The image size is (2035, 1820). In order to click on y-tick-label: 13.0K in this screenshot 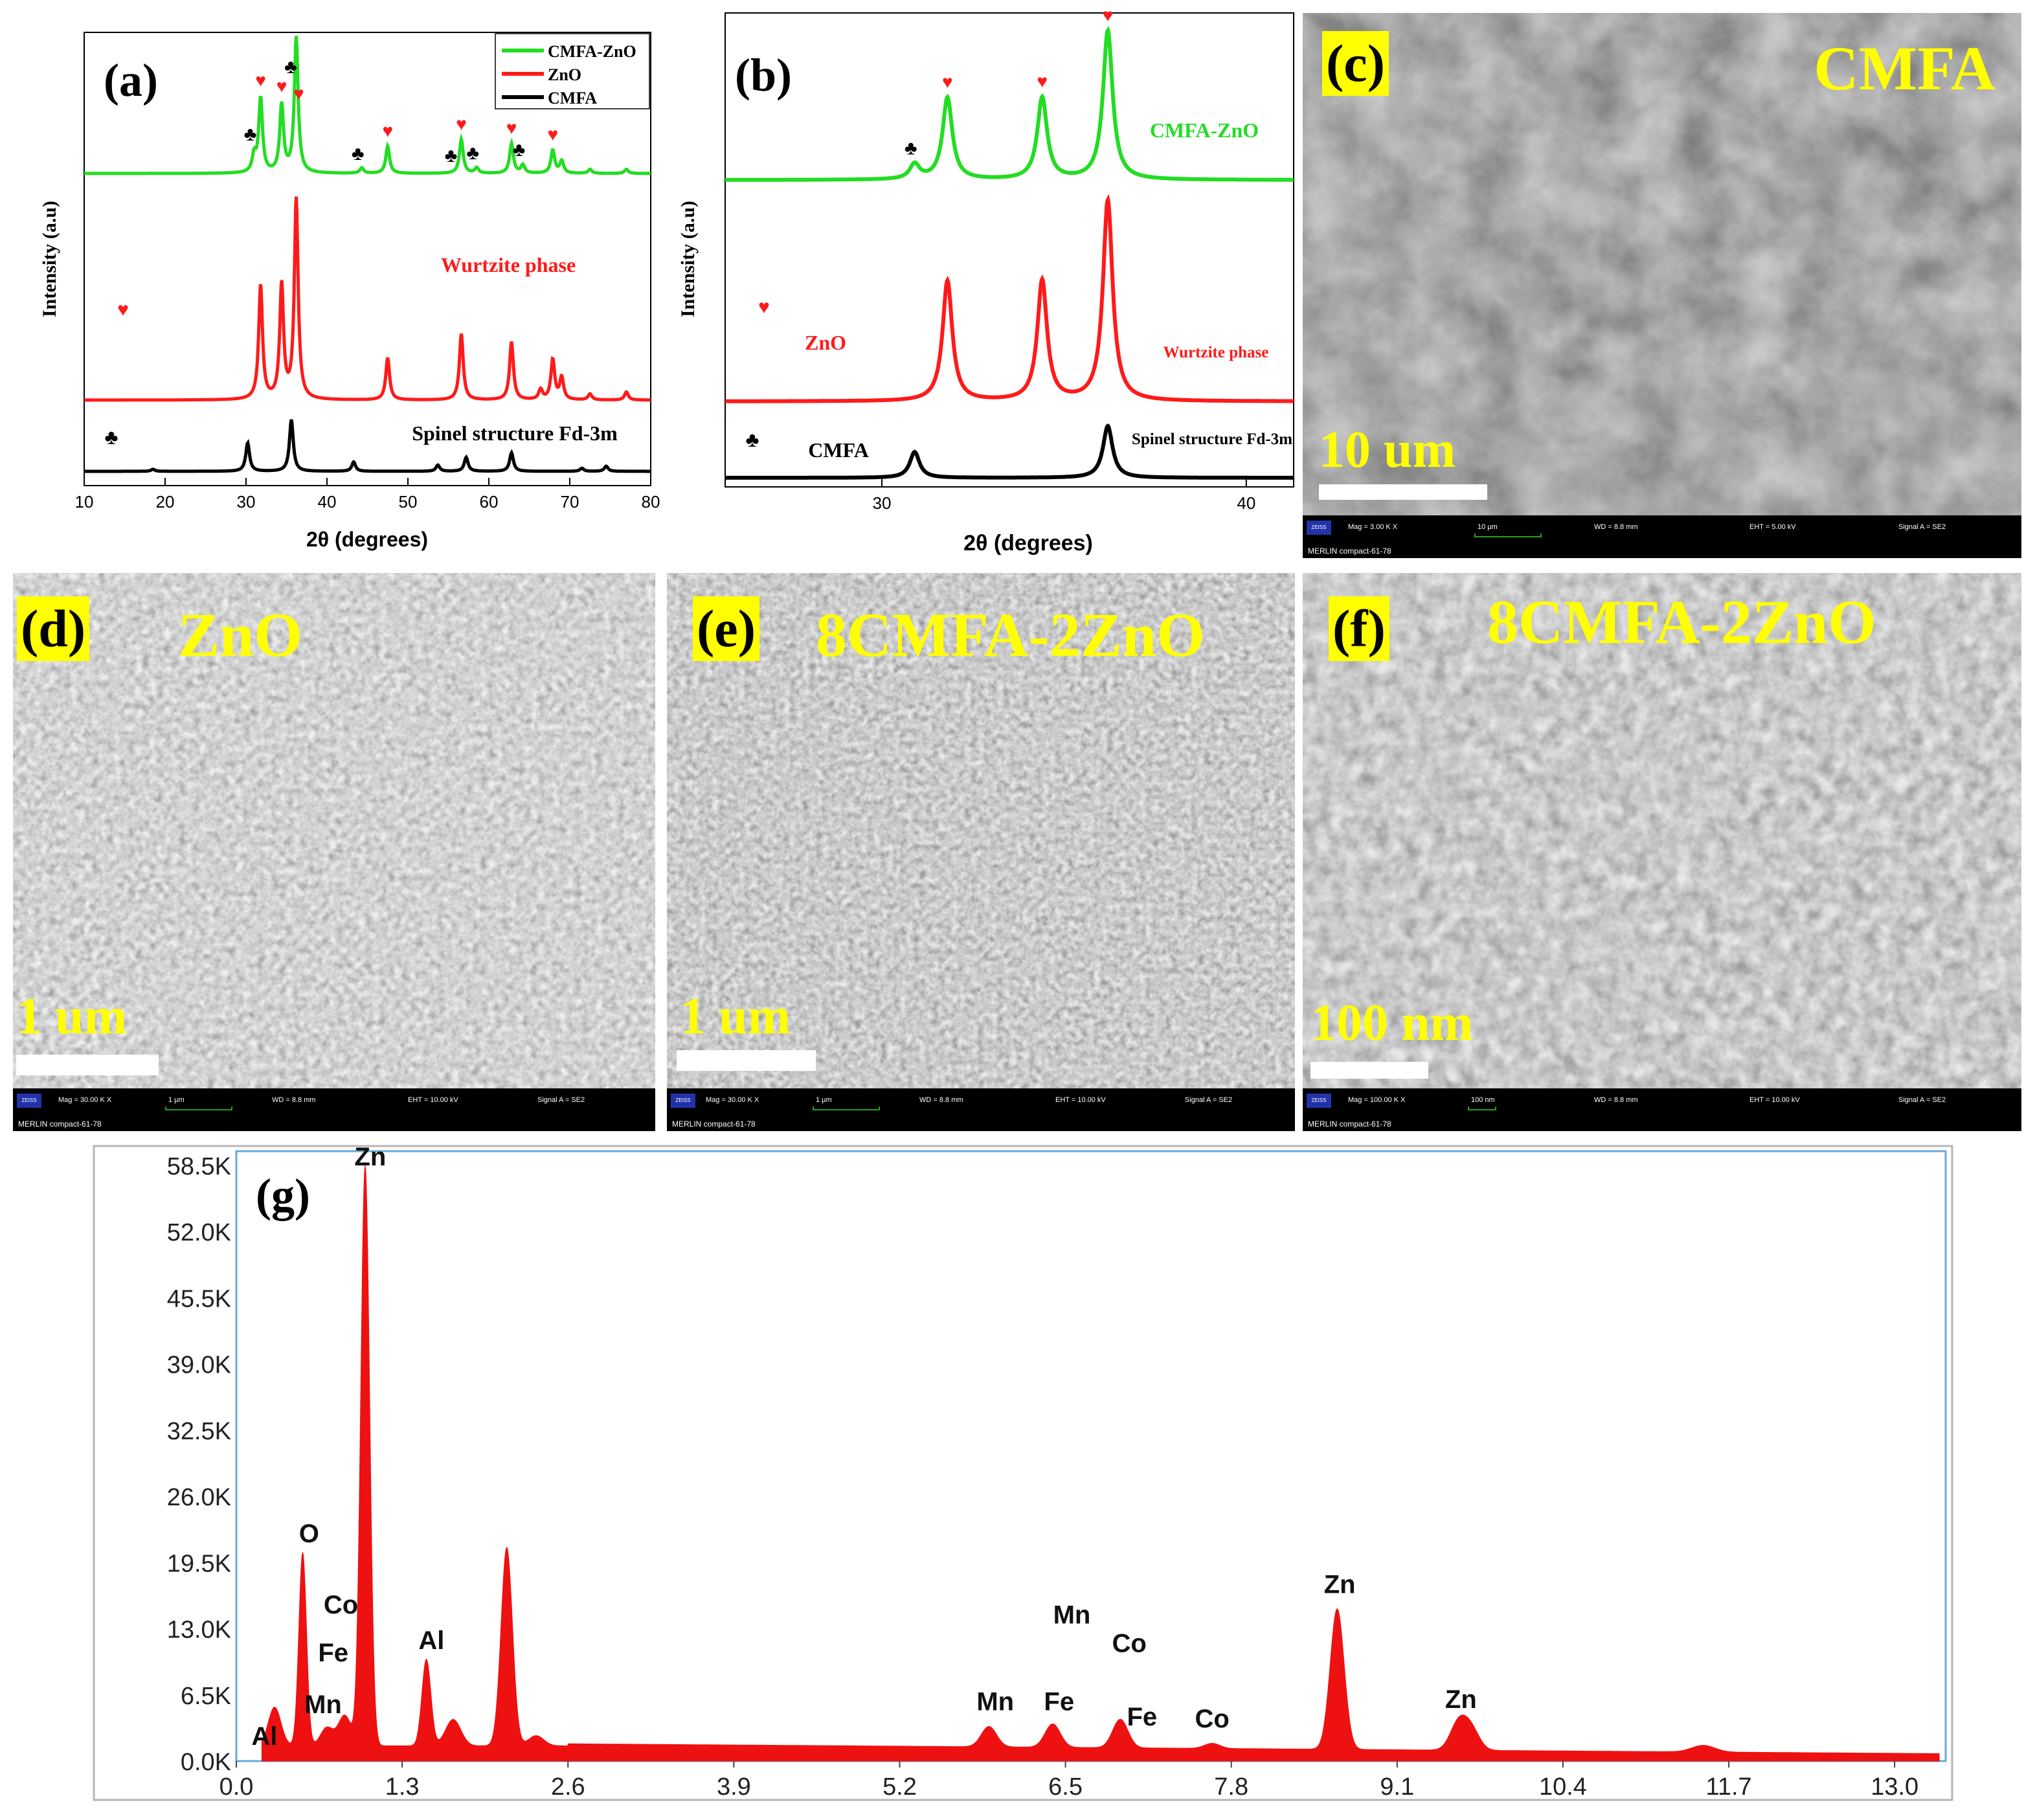, I will do `click(199, 1630)`.